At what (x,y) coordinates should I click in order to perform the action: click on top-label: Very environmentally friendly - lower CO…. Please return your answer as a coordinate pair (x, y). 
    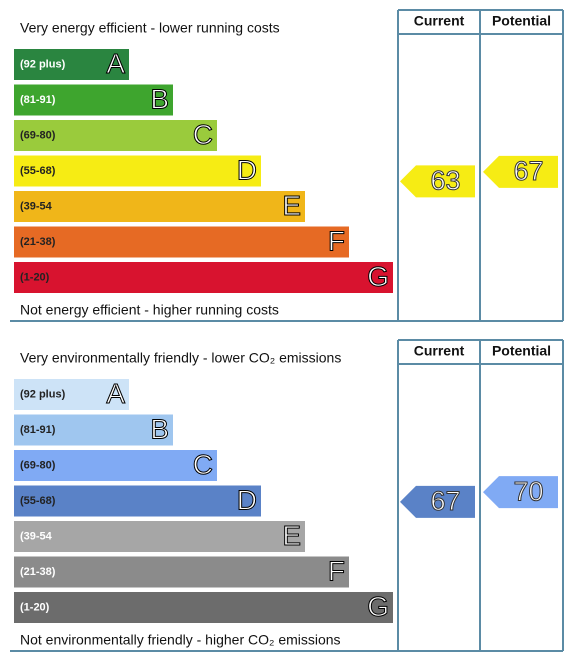
    Looking at the image, I should click on (180, 358).